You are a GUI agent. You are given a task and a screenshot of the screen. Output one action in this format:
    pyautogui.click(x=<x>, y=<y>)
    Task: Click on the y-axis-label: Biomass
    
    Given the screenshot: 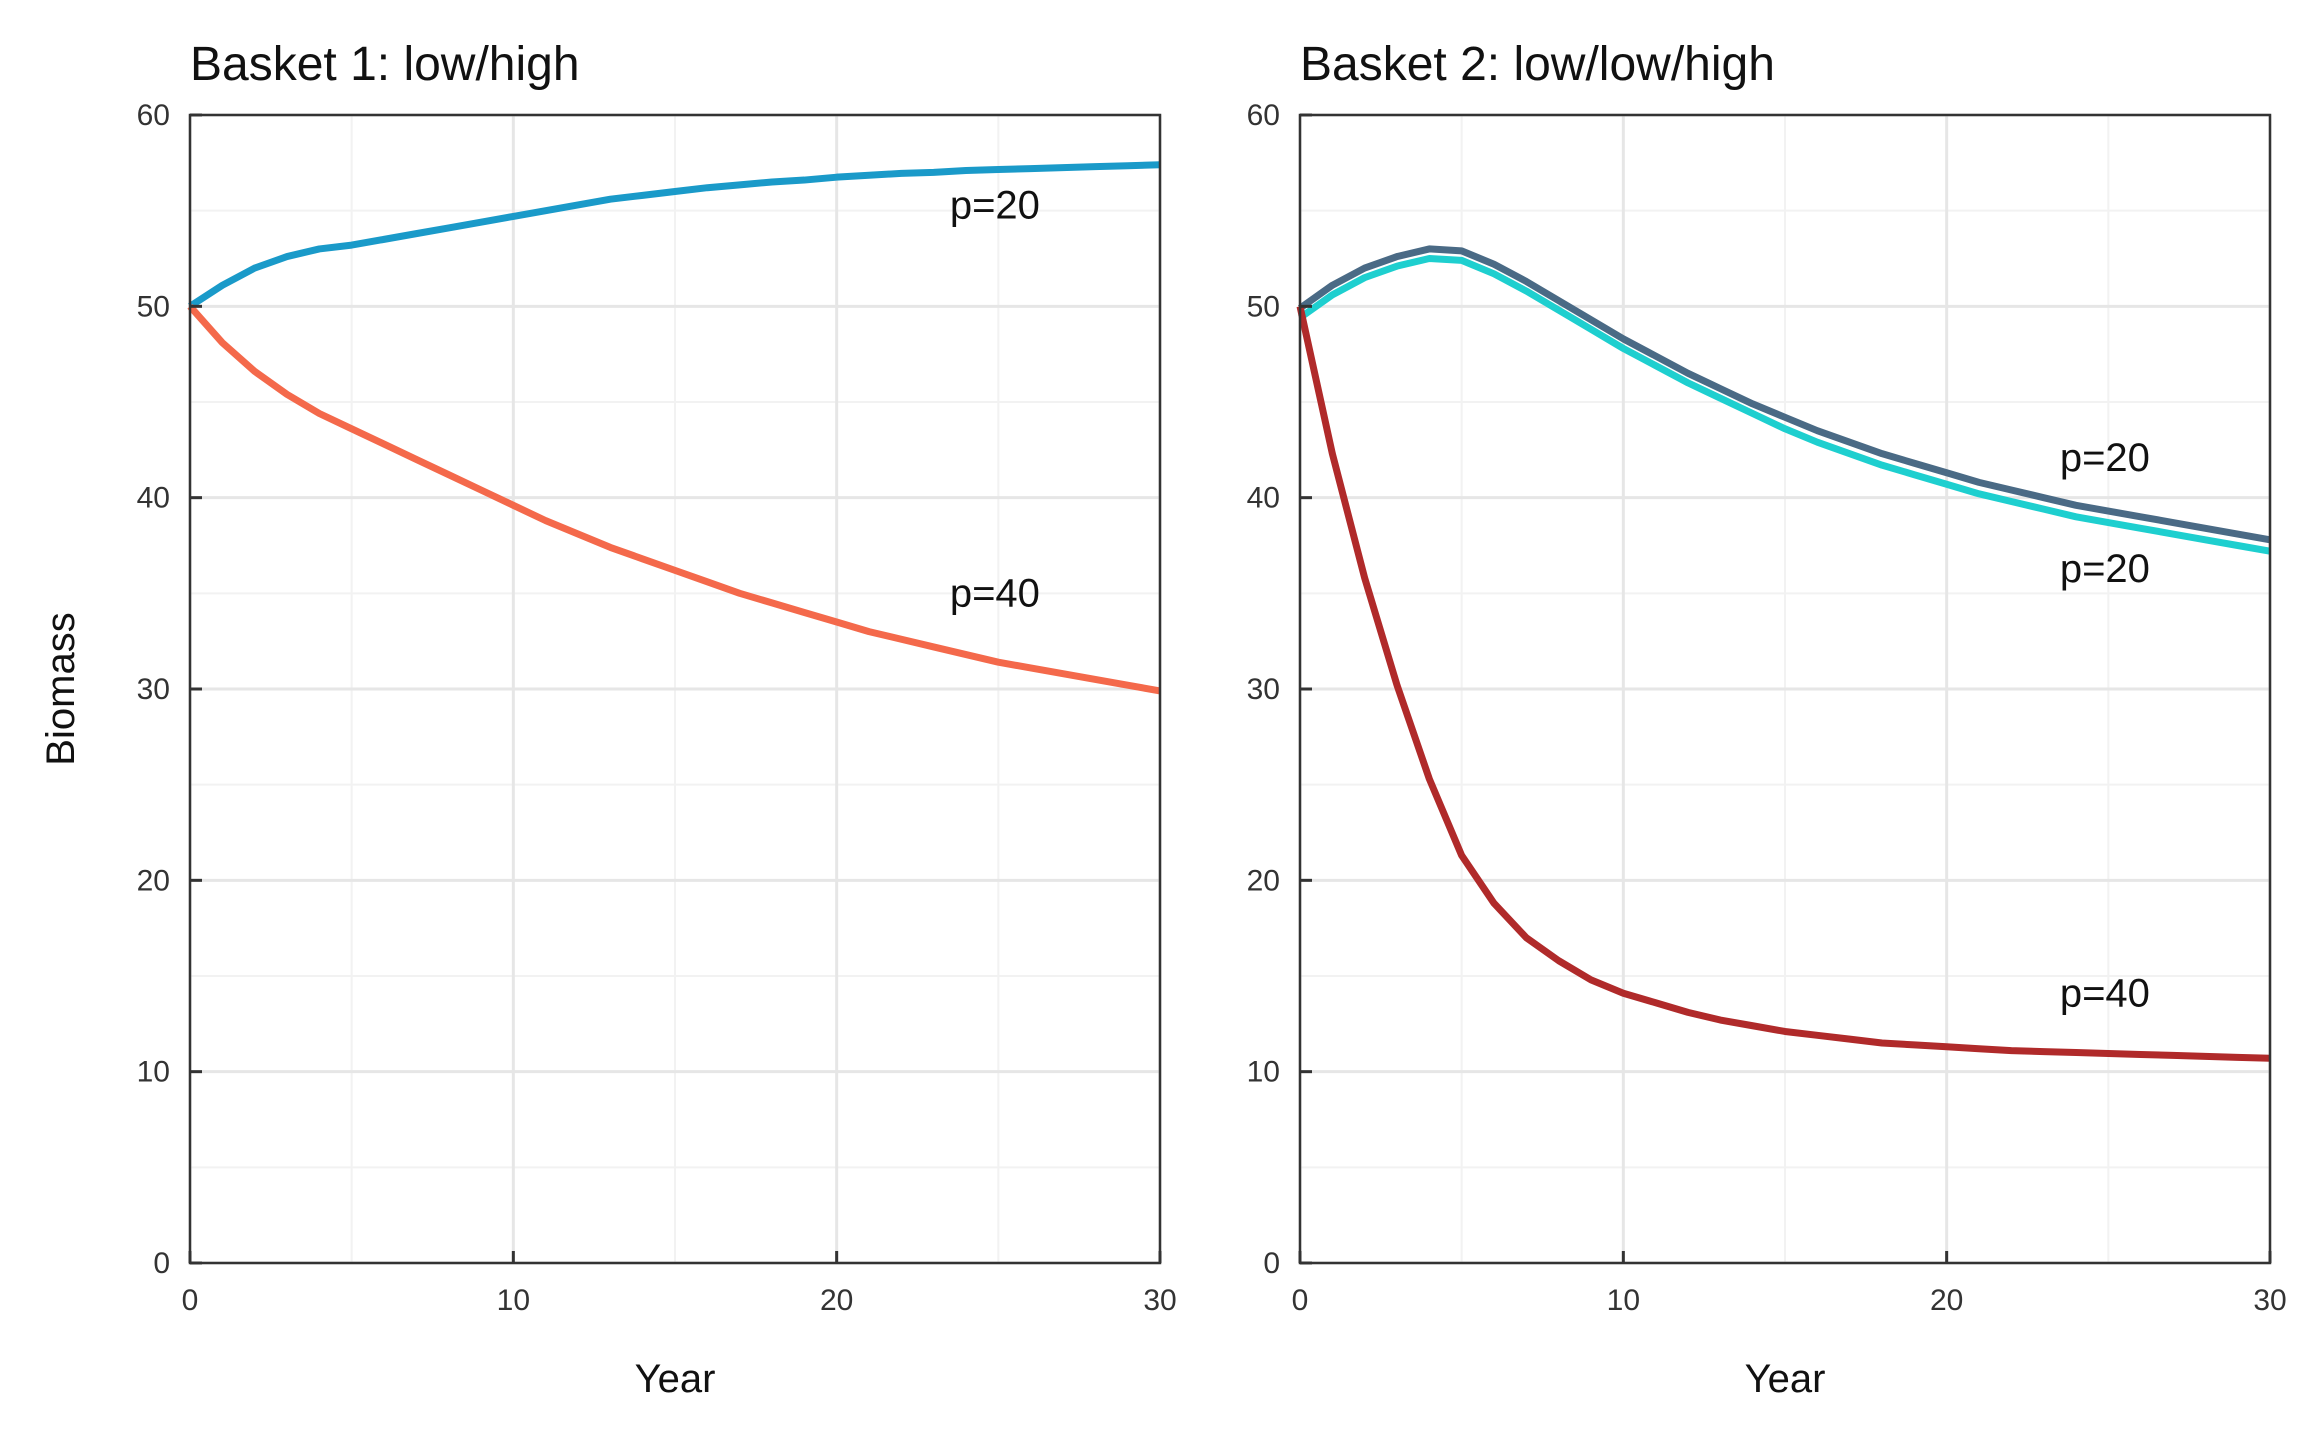 What is the action you would take?
    pyautogui.click(x=61, y=688)
    